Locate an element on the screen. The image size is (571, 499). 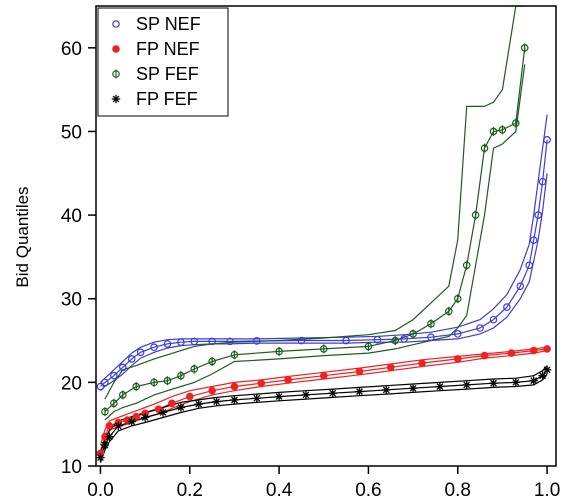
x-tick-label: 0.0 is located at coordinates (100, 489).